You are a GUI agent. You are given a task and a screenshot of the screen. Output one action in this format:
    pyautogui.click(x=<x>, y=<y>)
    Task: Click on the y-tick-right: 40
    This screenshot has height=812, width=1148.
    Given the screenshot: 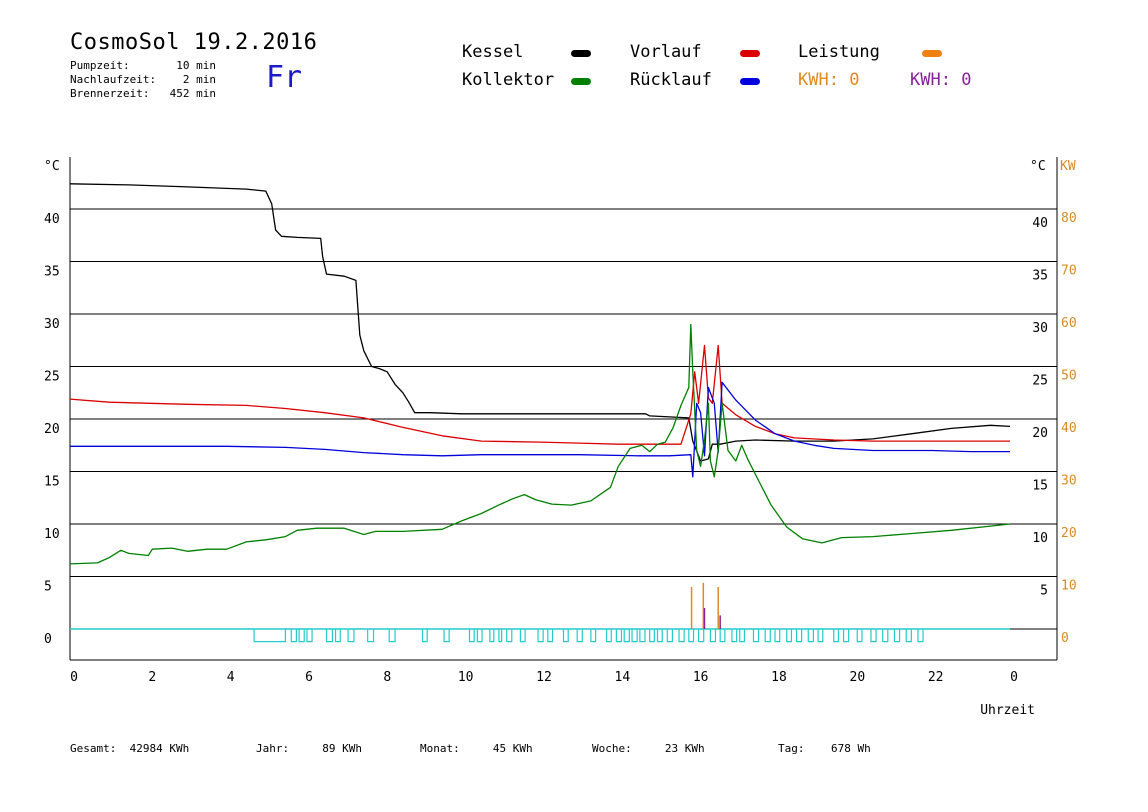 What is the action you would take?
    pyautogui.click(x=1040, y=223)
    